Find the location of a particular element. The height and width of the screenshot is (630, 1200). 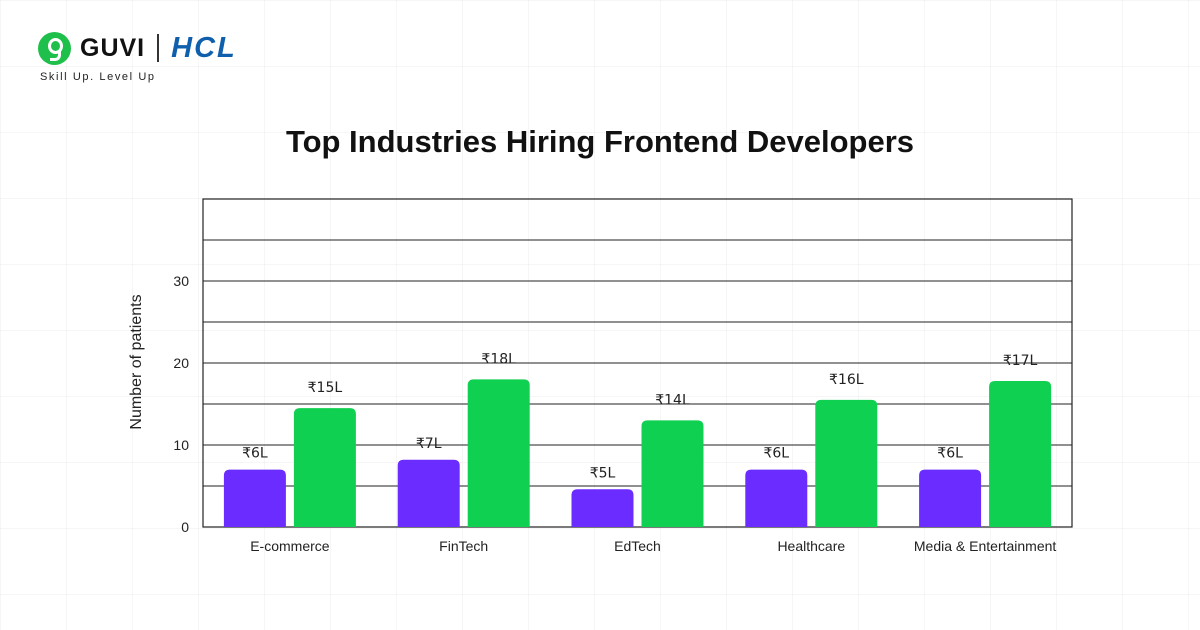

guvi-logo-icon is located at coordinates (54, 48).